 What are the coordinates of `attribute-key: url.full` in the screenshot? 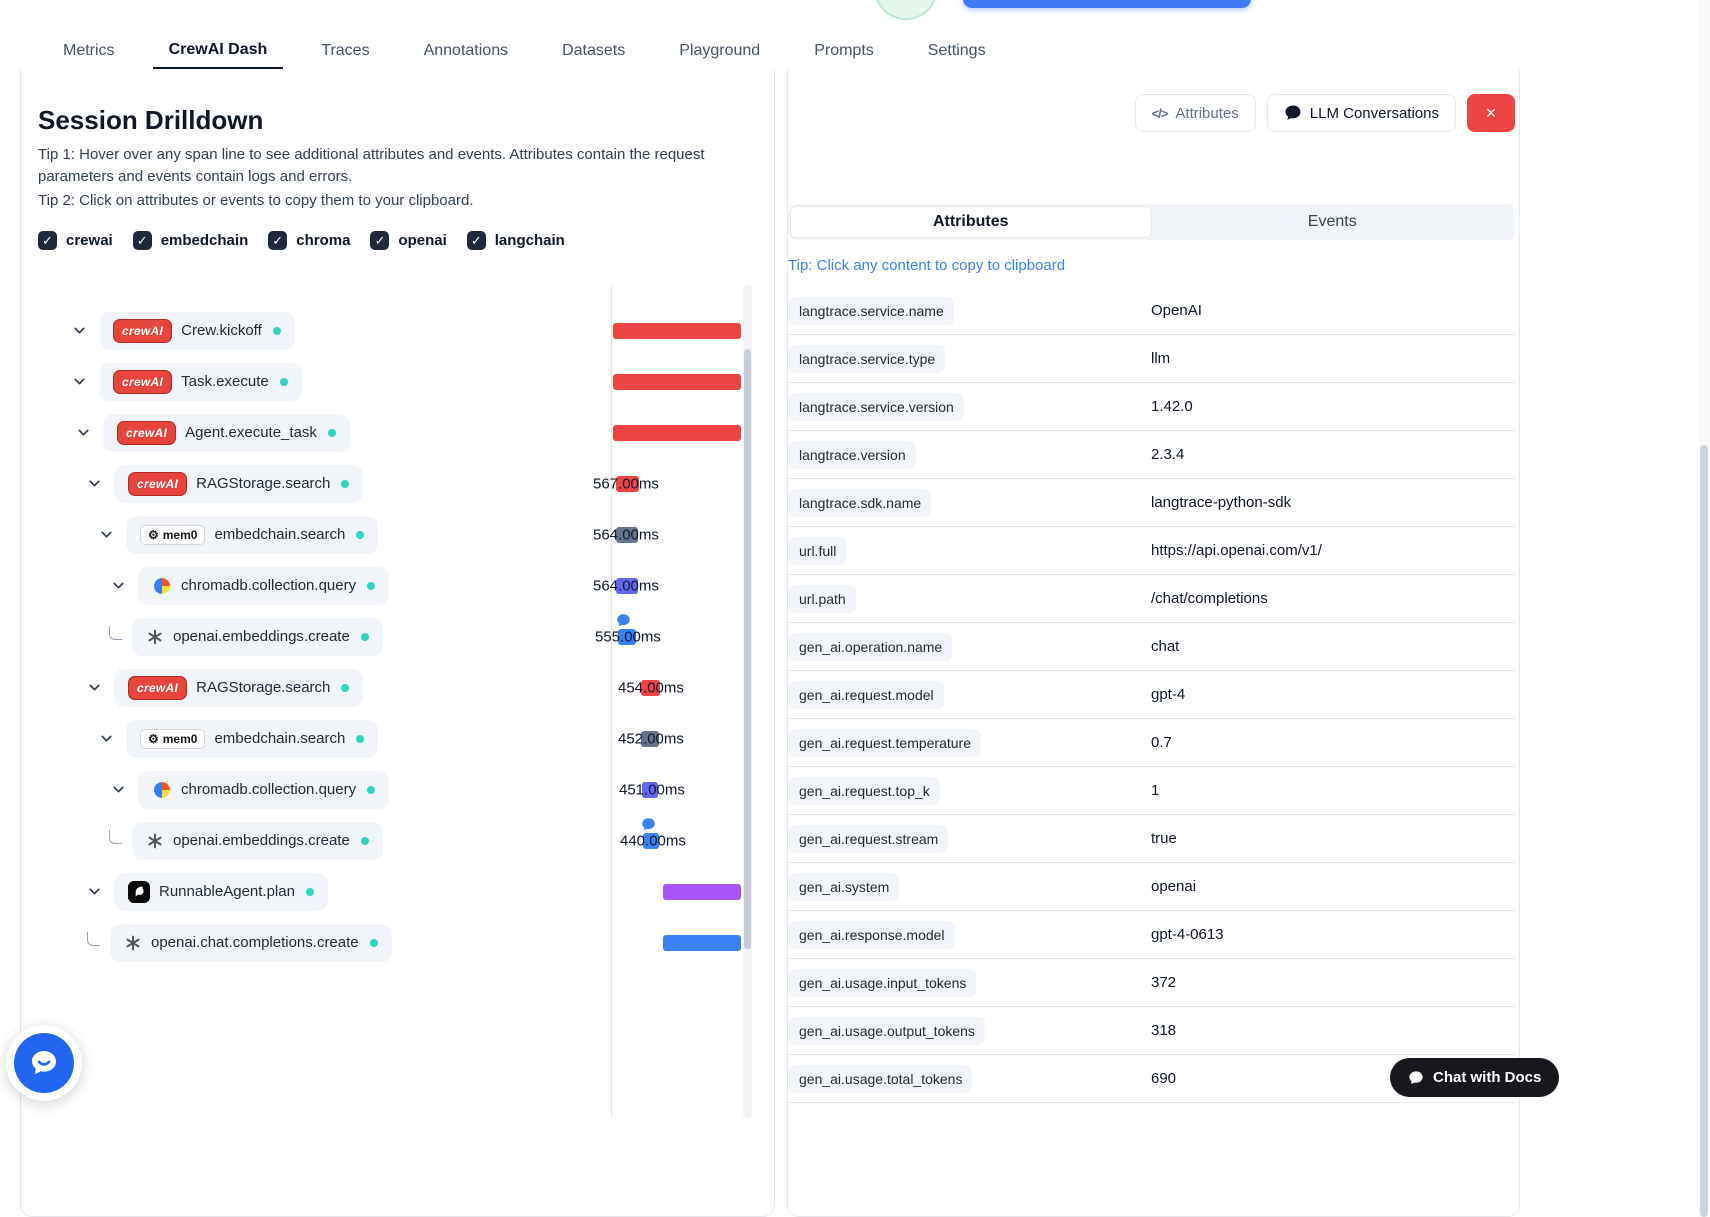 It's located at (818, 550).